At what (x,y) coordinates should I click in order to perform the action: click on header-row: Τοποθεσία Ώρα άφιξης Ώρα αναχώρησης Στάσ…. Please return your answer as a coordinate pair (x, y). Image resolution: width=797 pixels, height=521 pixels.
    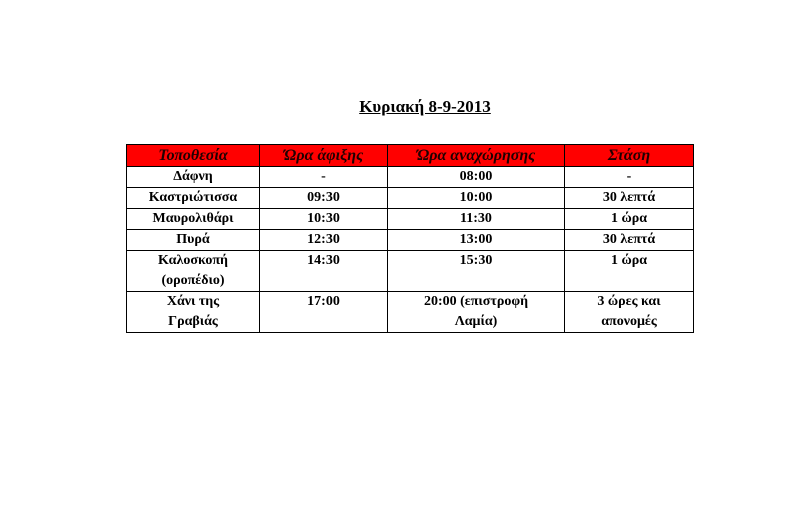
    Looking at the image, I should click on (410, 155).